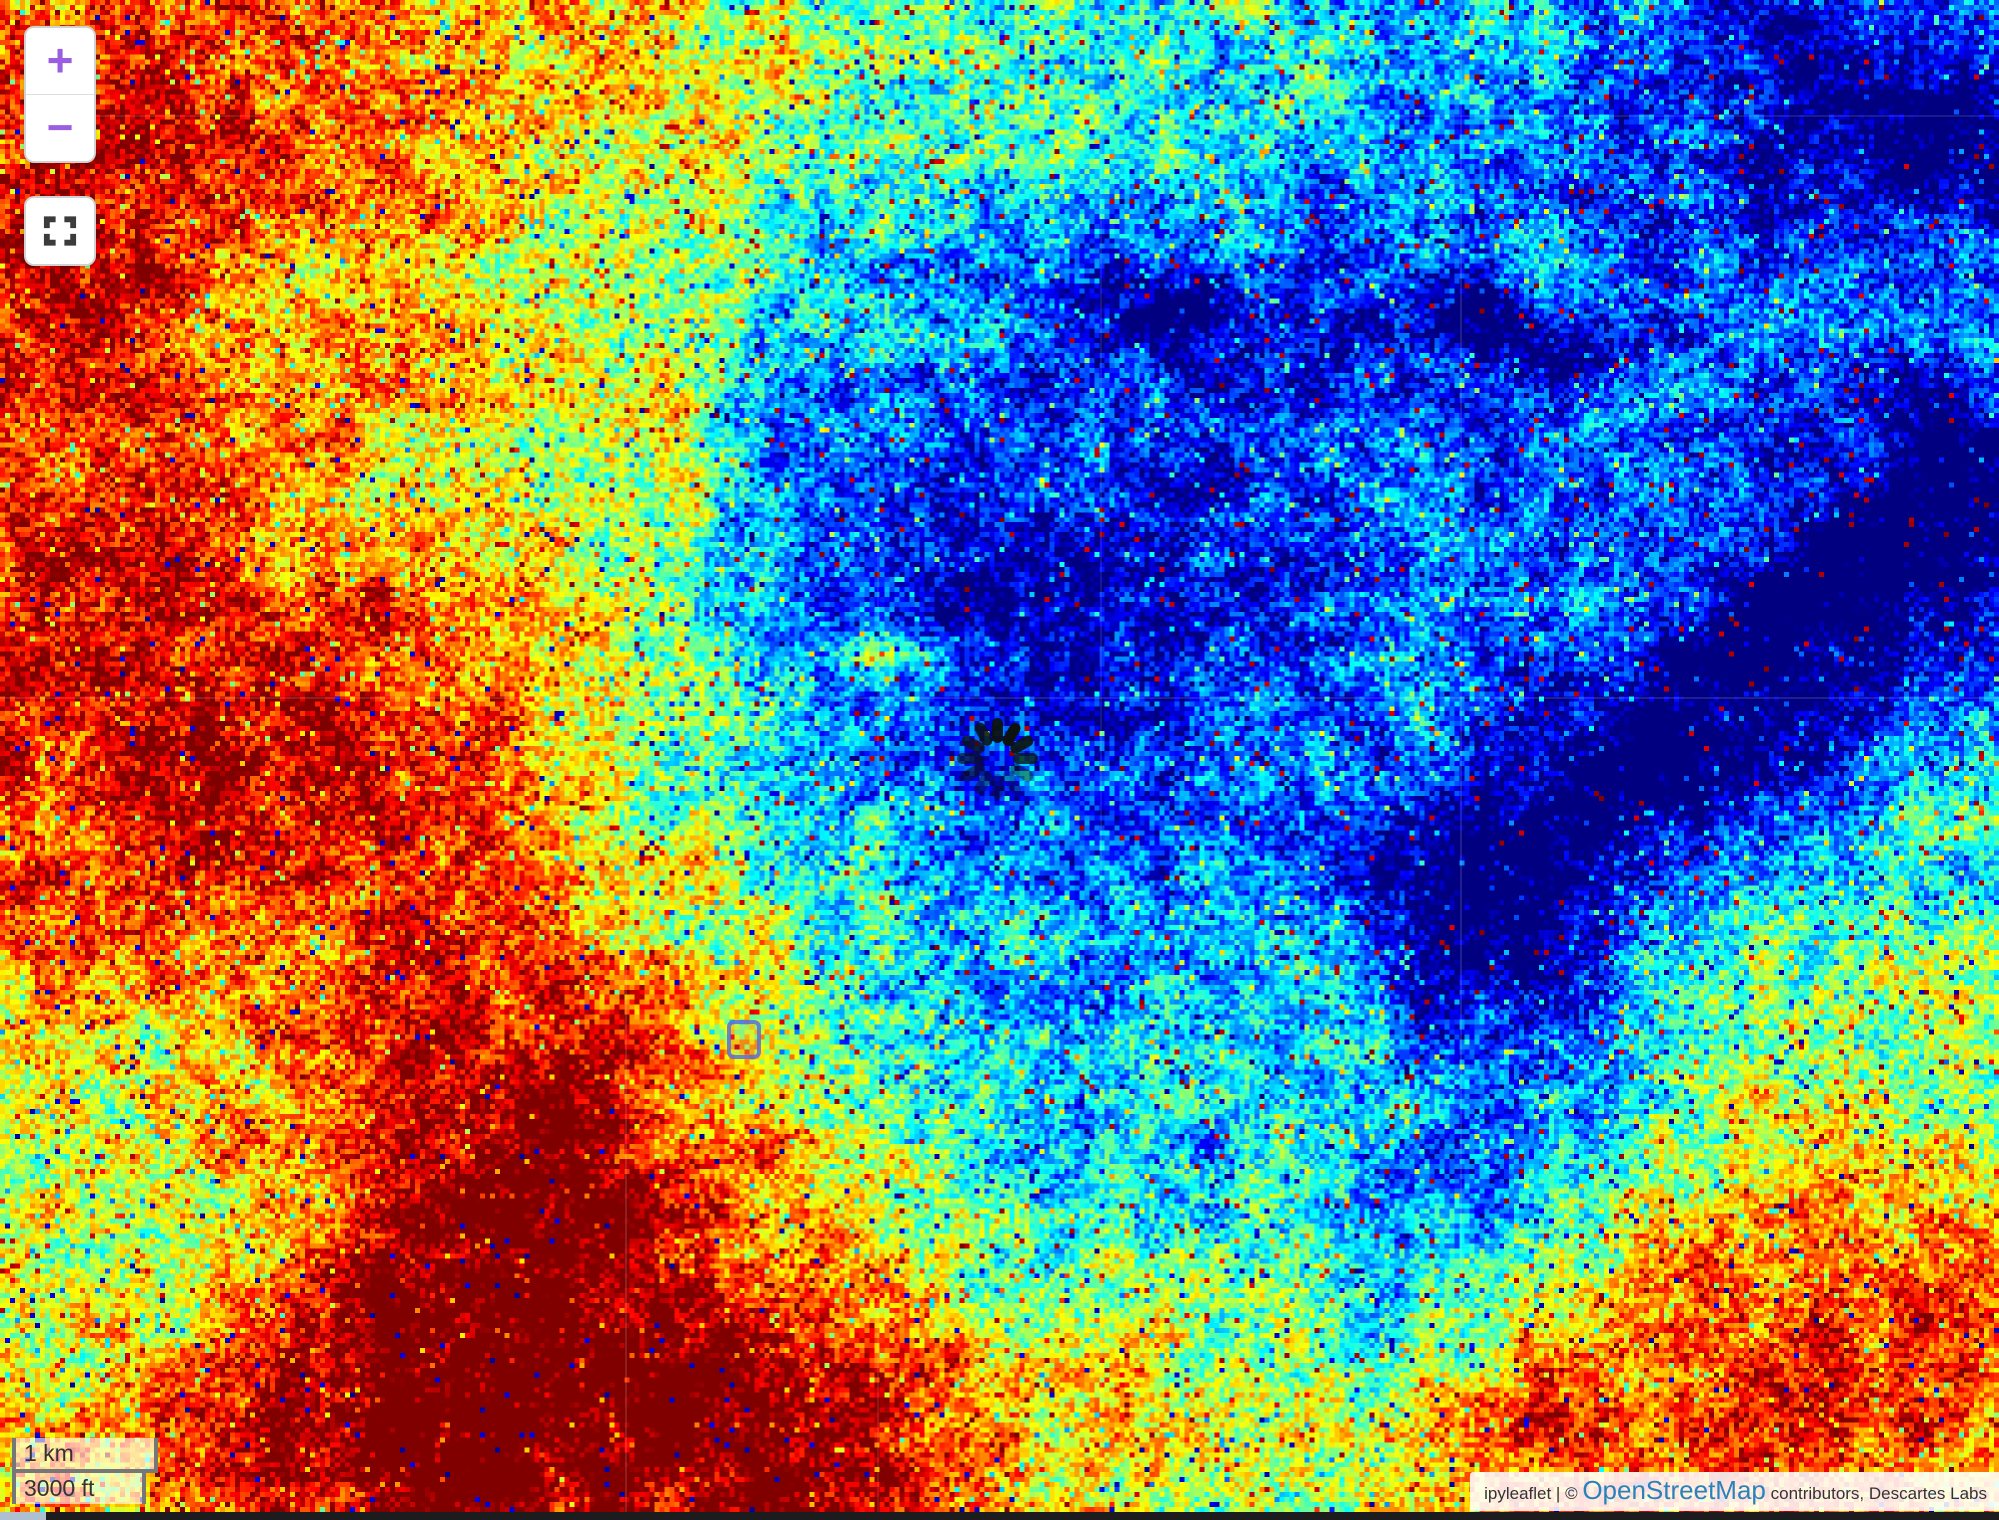 The height and width of the screenshot is (1520, 1999). I want to click on scrollbar-corner, so click(23, 1516).